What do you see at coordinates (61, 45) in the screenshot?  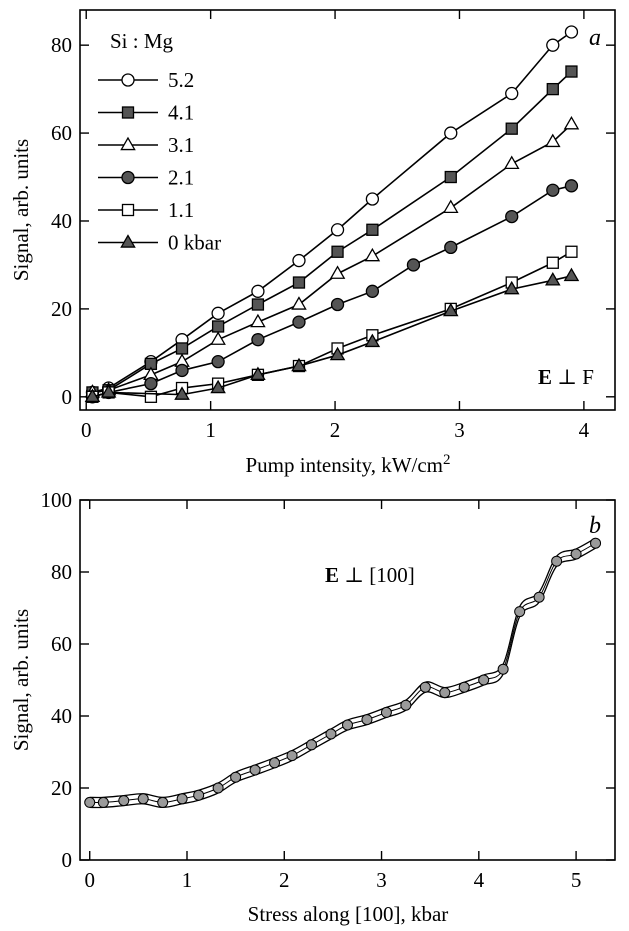 I see `panel-a-y-tick-label-4: 80` at bounding box center [61, 45].